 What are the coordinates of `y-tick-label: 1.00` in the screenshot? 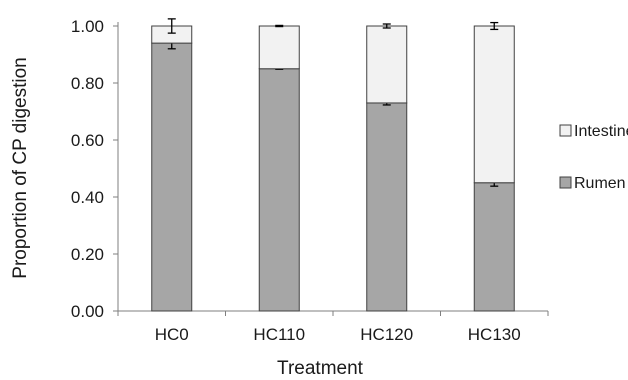 It's located at (87, 26).